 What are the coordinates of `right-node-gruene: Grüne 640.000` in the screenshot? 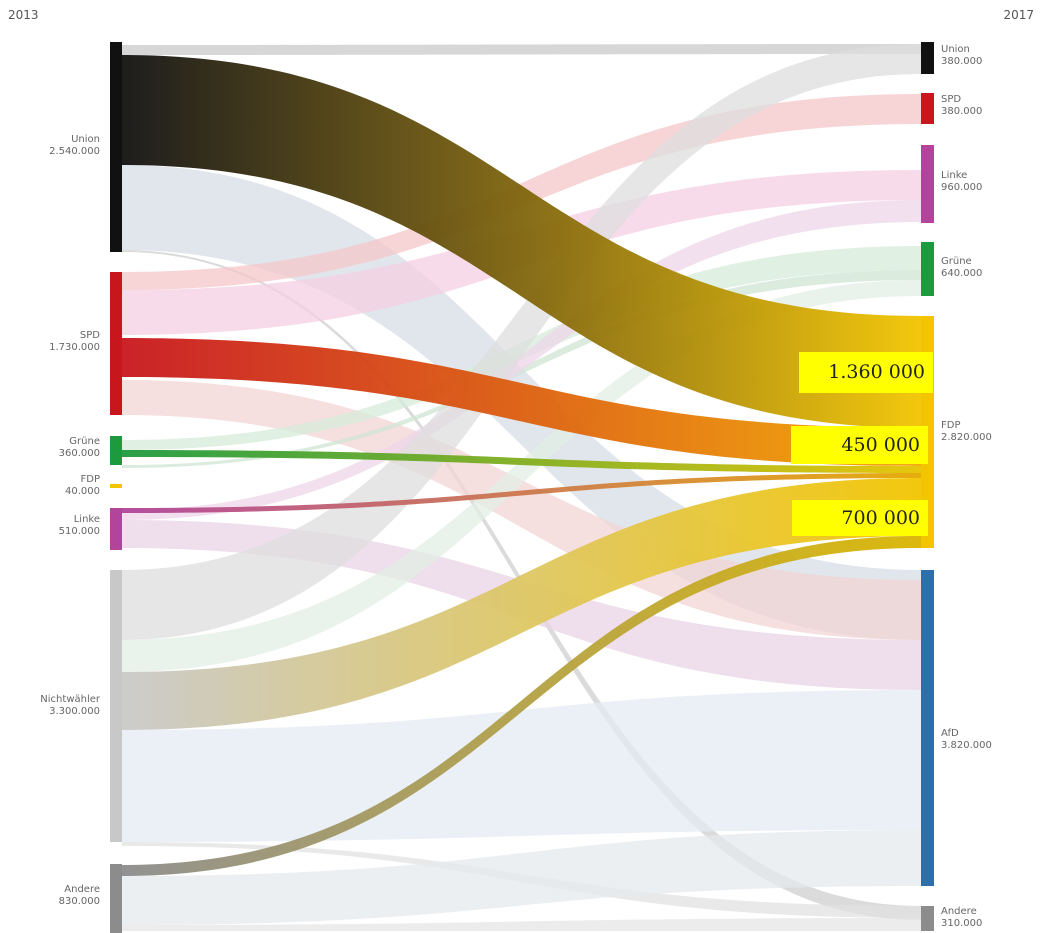 It's located at (961, 268).